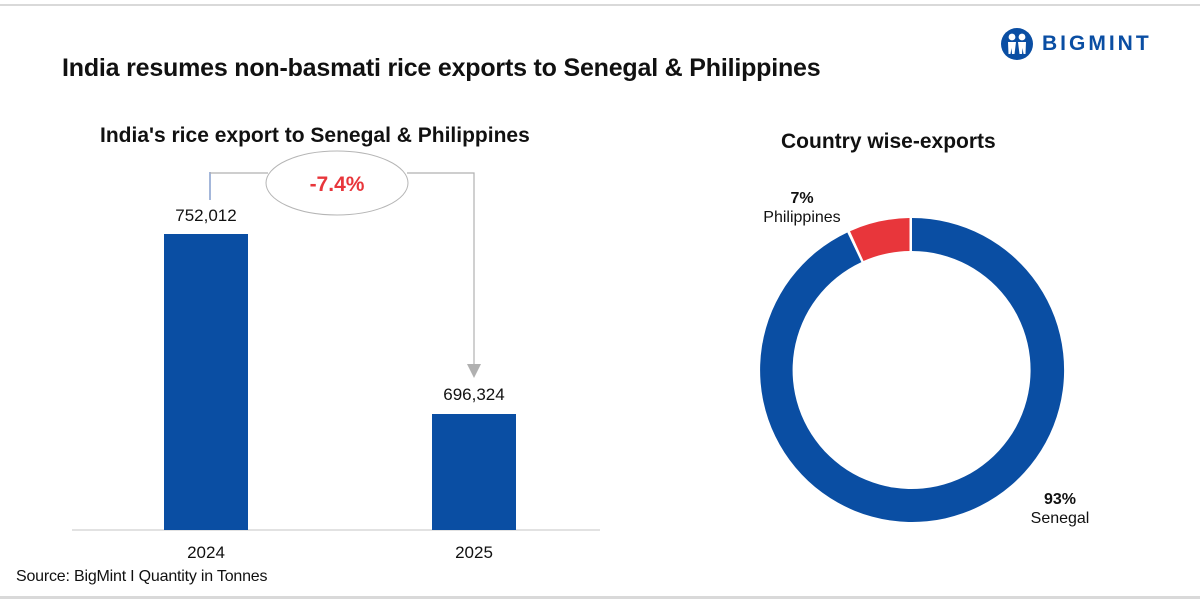 The image size is (1200, 600). Describe the element at coordinates (206, 552) in the screenshot. I see `x-label-2024: 2024` at that location.